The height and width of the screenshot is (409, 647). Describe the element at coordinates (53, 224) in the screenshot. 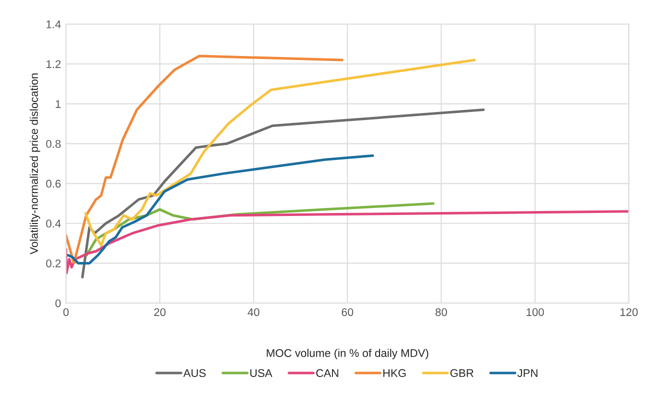

I see `y-tick-label: 0.4` at that location.